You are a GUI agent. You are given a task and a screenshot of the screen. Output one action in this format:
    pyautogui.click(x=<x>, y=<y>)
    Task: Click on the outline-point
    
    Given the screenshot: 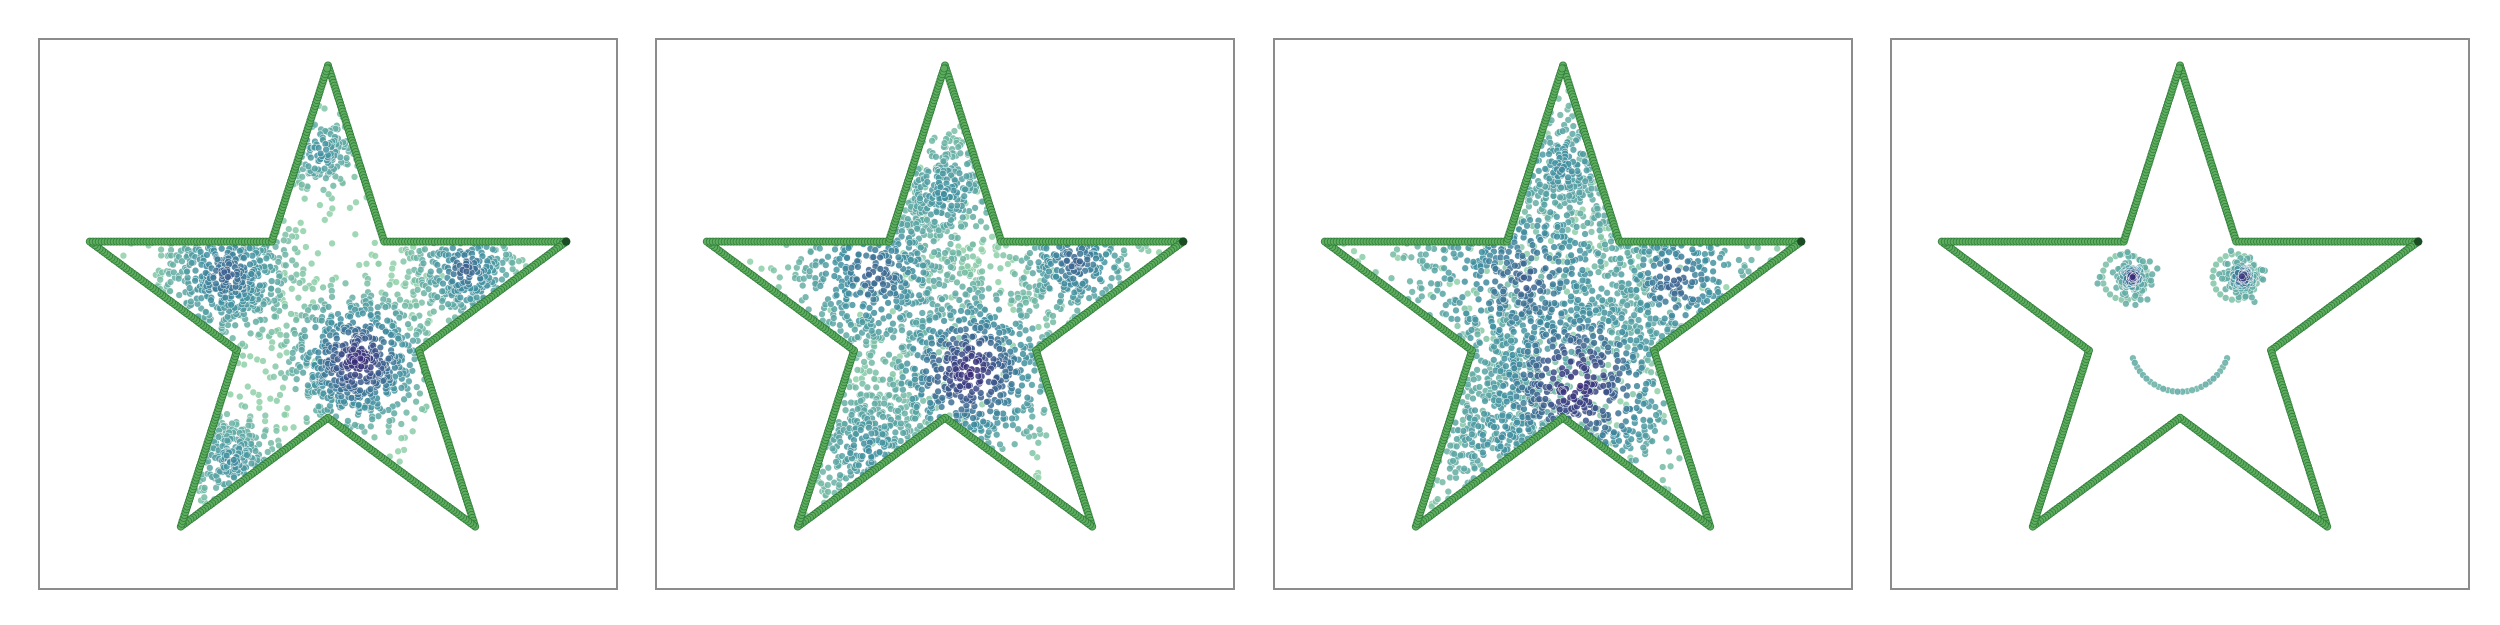 What is the action you would take?
    pyautogui.click(x=327, y=68)
    